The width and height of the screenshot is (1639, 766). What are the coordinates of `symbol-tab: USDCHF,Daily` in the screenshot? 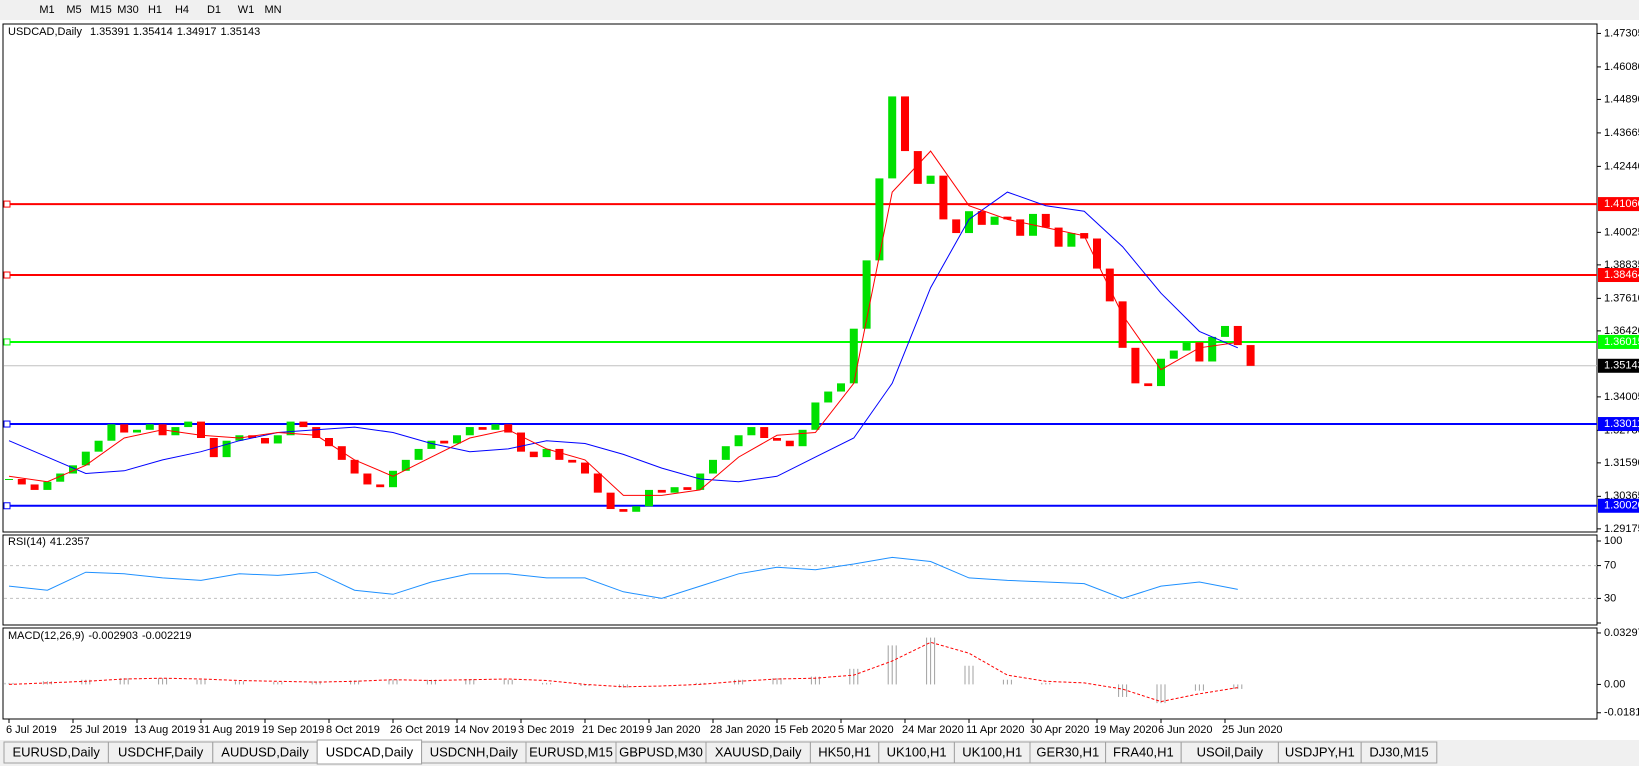 It's located at (160, 752).